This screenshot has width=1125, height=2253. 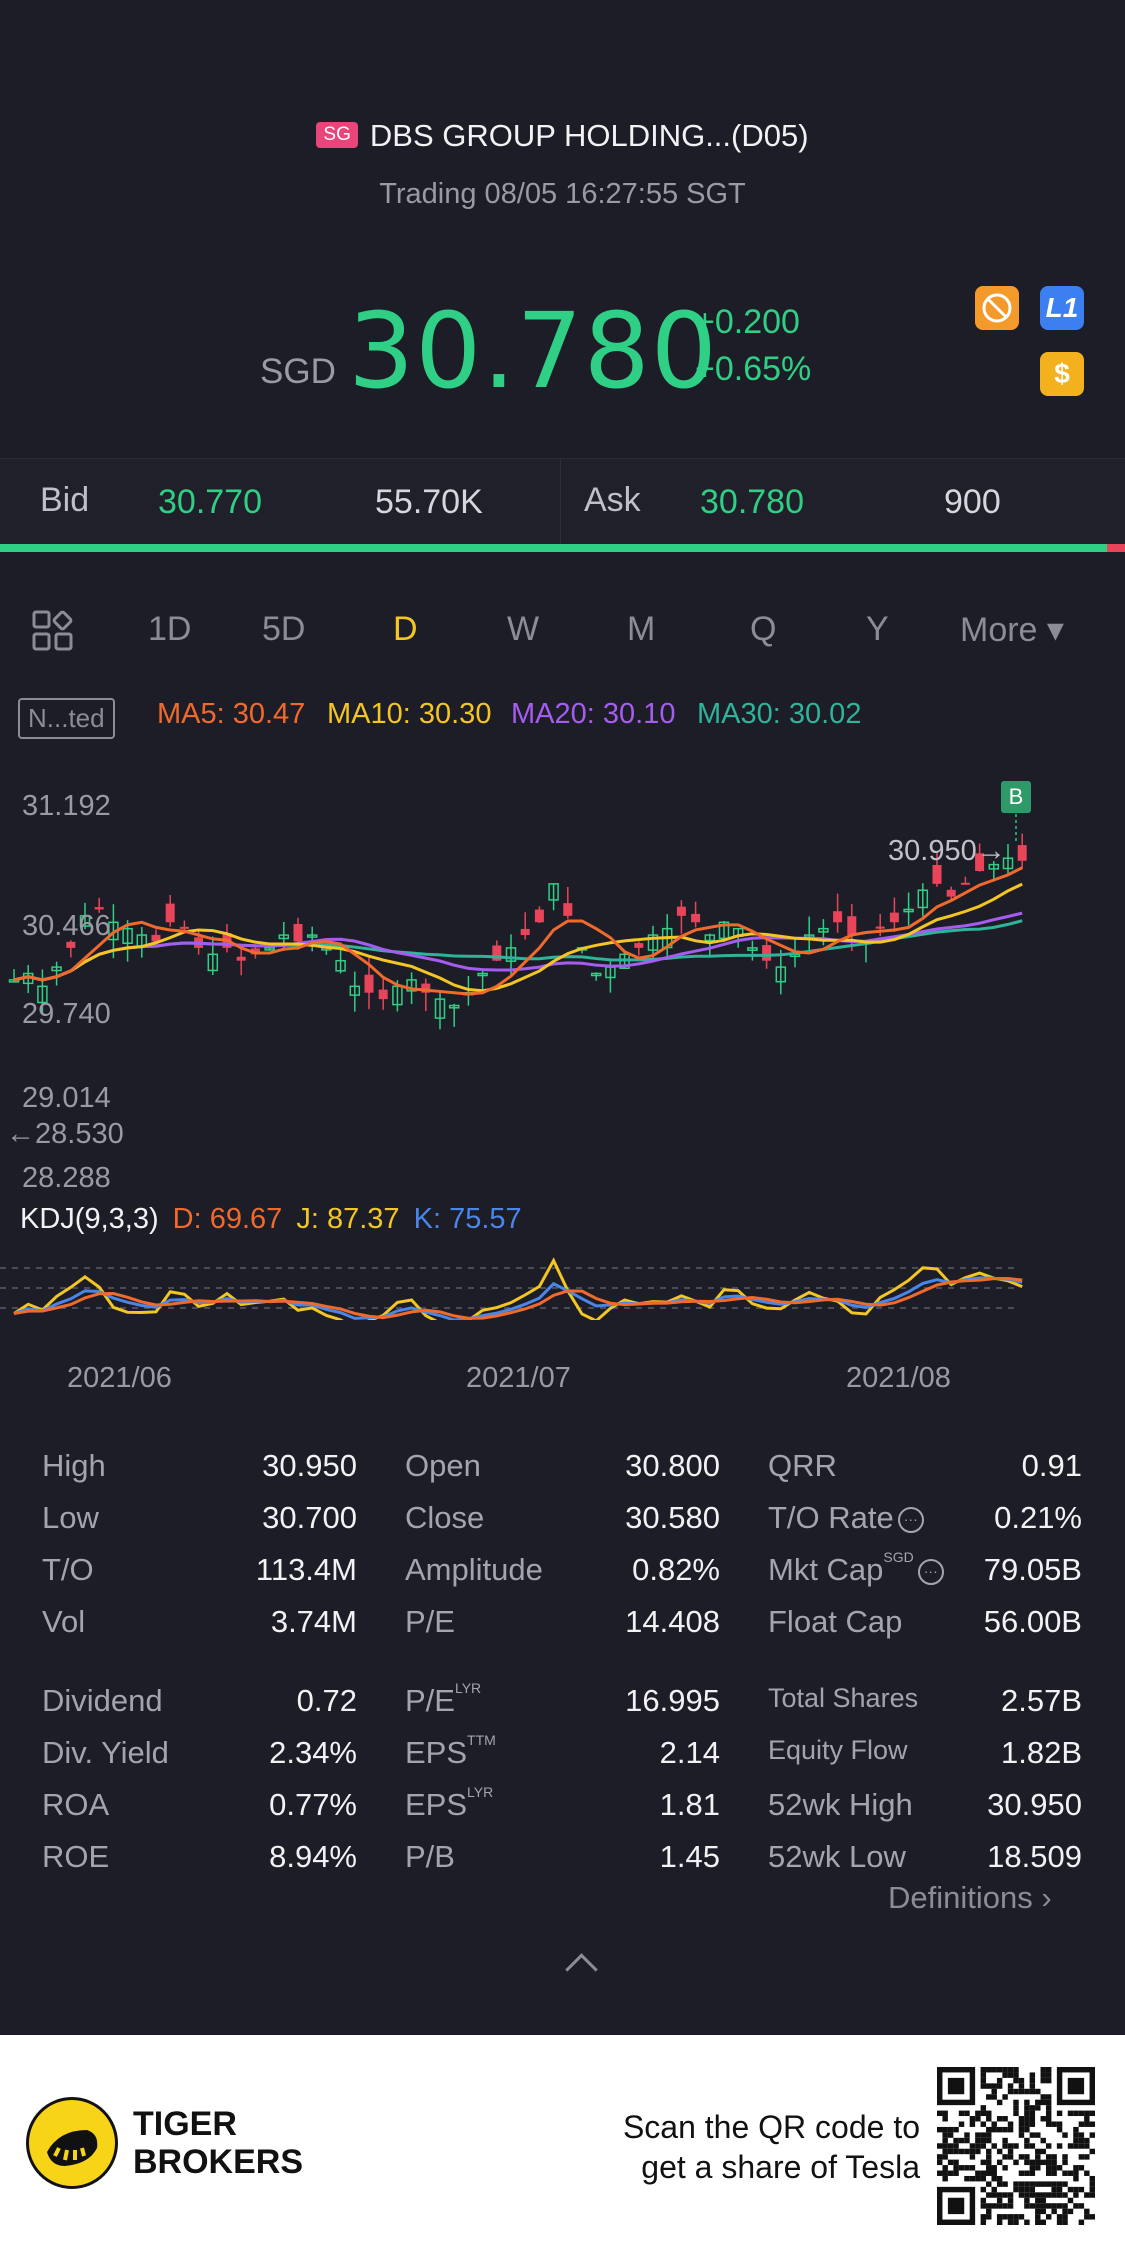 I want to click on stat-value-col1-7: 8.94%, so click(x=313, y=1856).